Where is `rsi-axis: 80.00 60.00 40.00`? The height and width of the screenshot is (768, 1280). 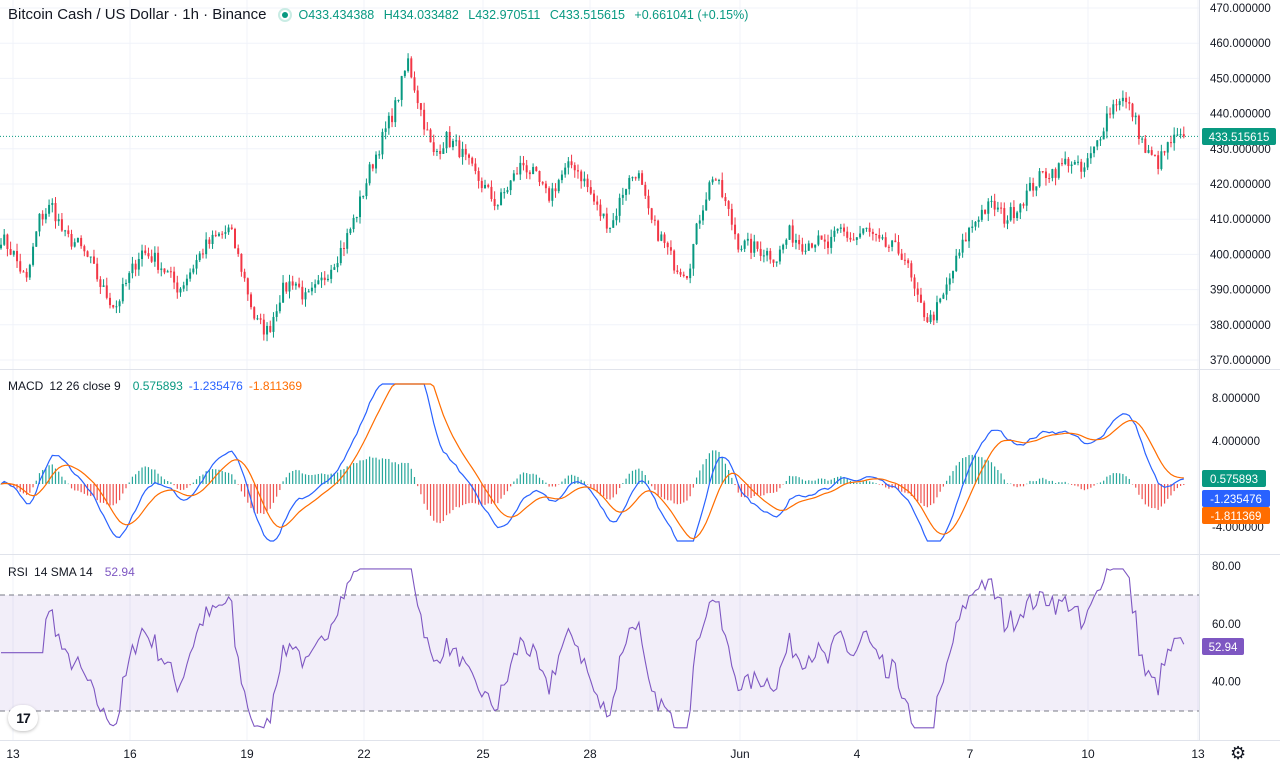
rsi-axis: 80.00 60.00 40.00 is located at coordinates (1226, 625).